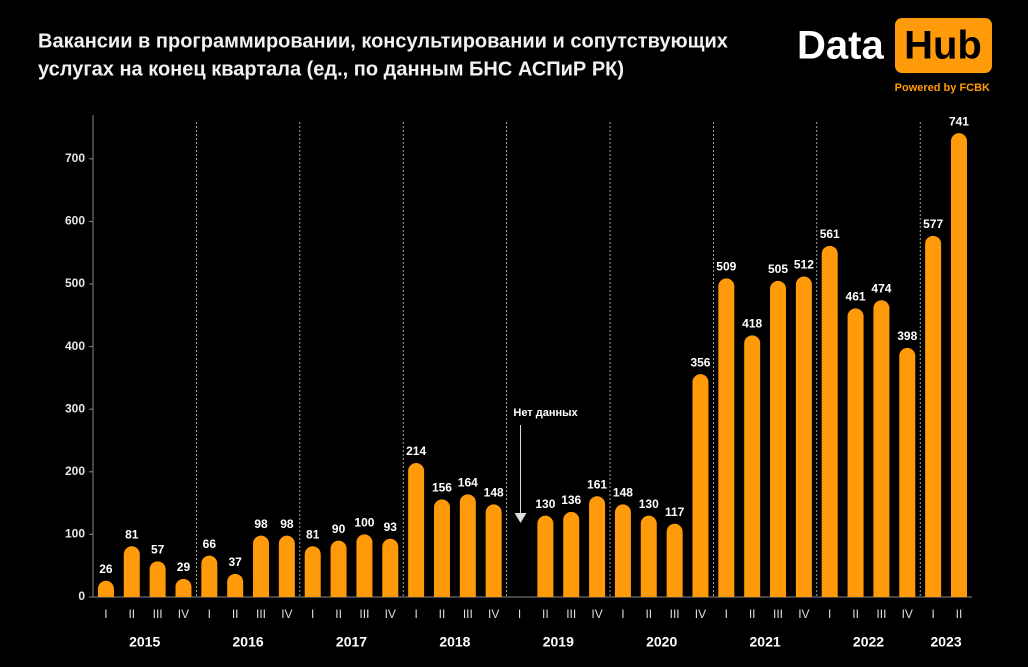 Image resolution: width=1028 pixels, height=667 pixels. I want to click on value-label: 57, so click(158, 549).